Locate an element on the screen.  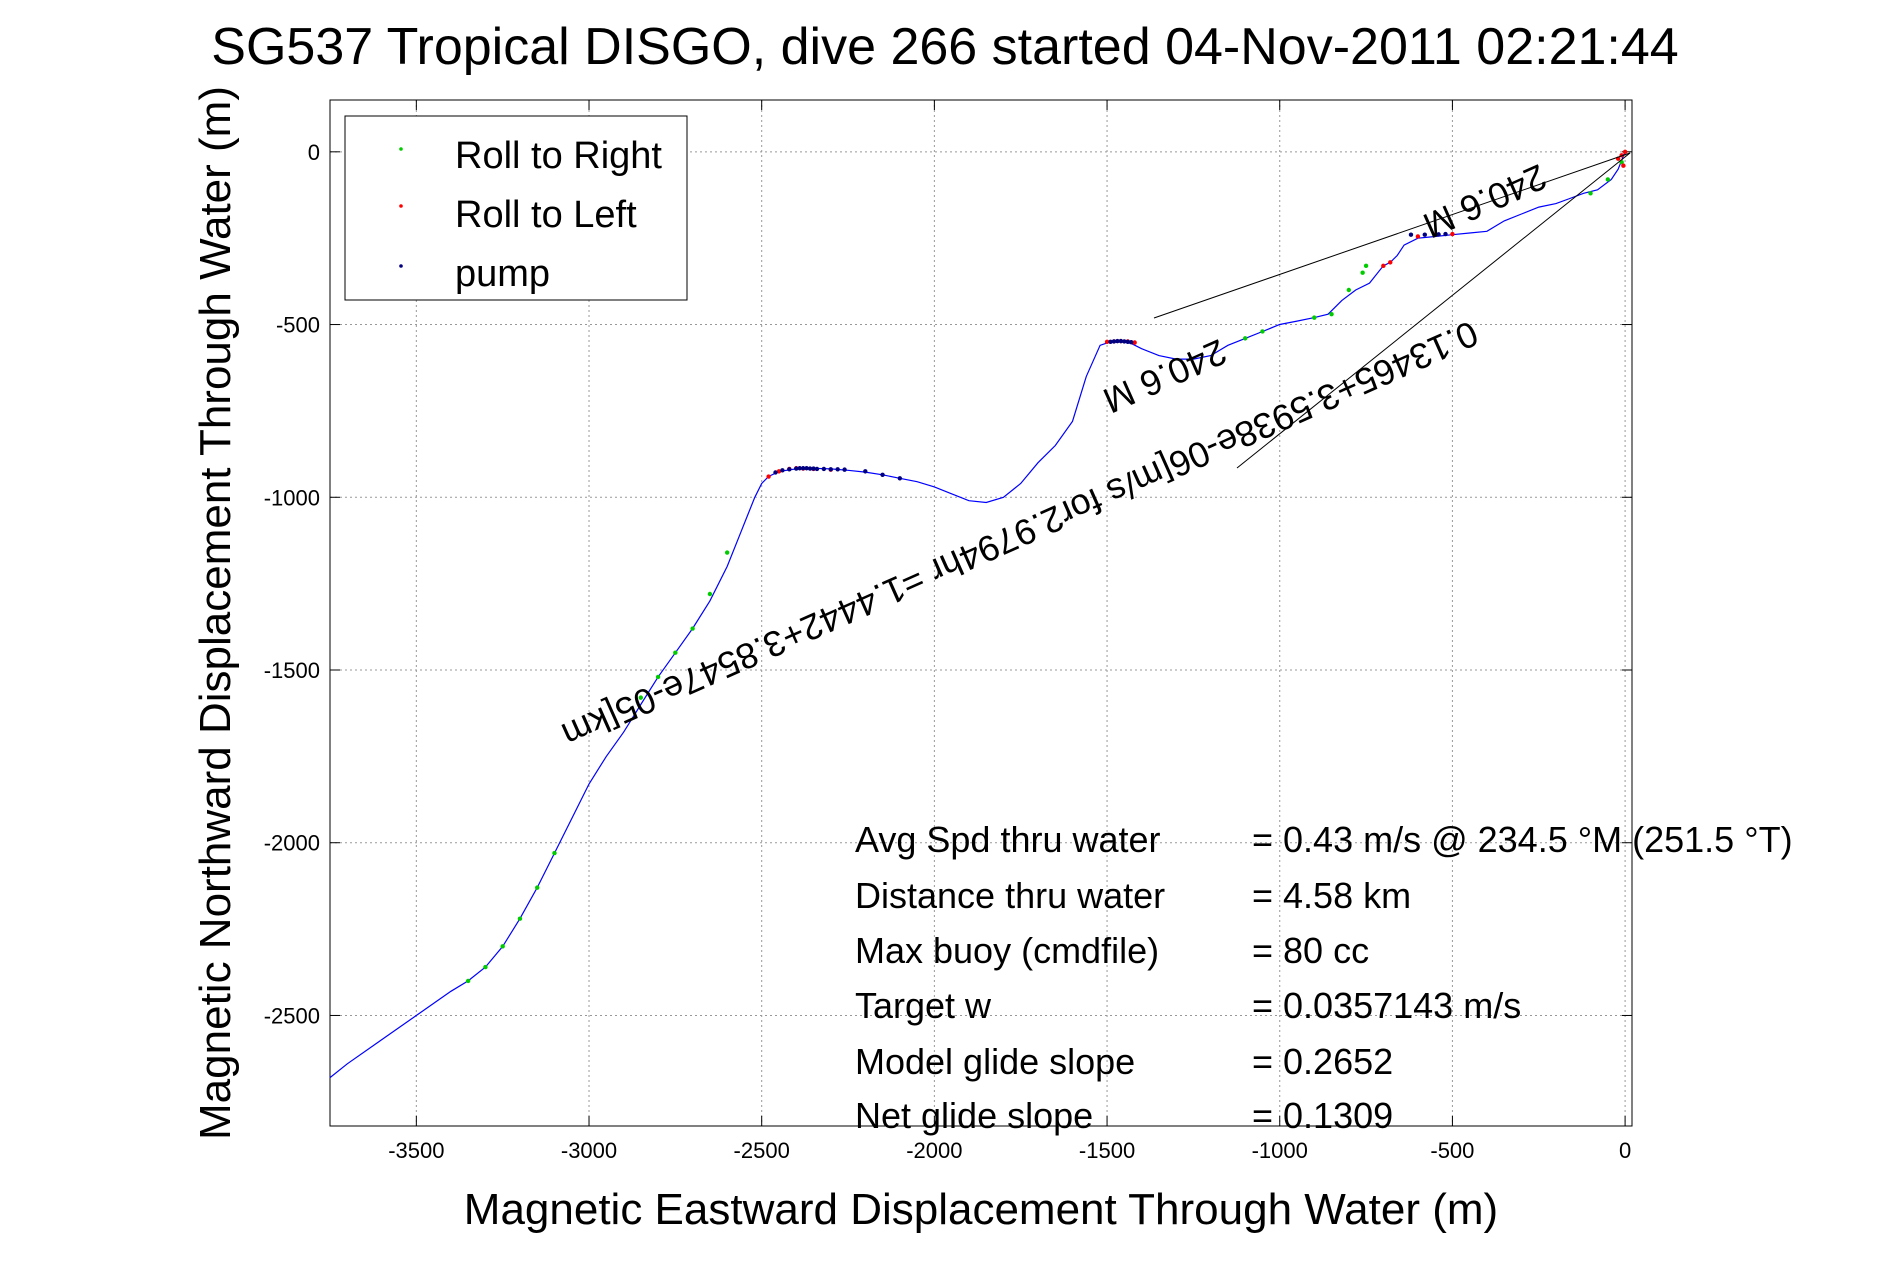
guide-line-upper is located at coordinates (1392, 235).